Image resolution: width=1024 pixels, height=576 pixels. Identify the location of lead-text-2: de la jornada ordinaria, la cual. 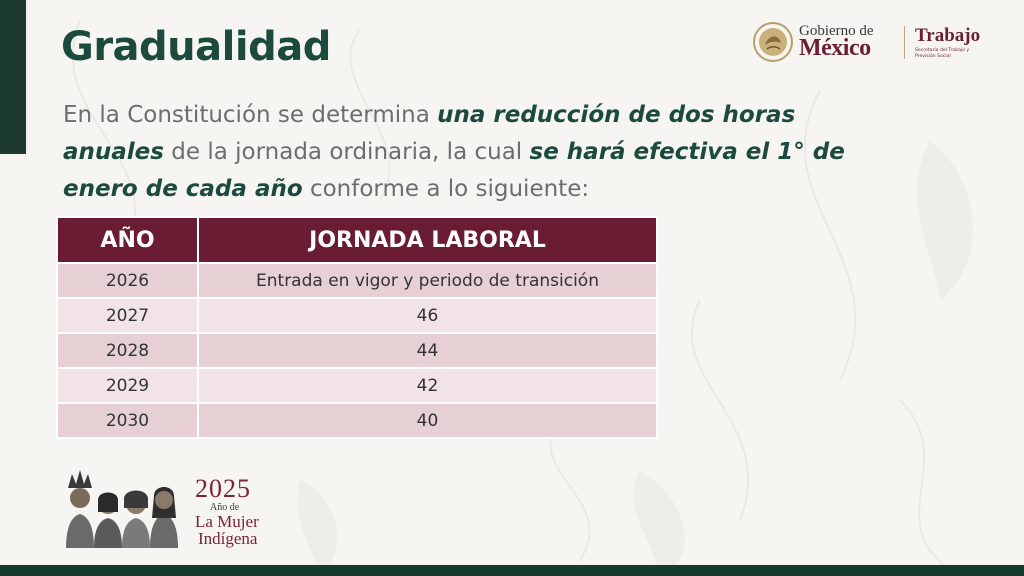
(346, 152).